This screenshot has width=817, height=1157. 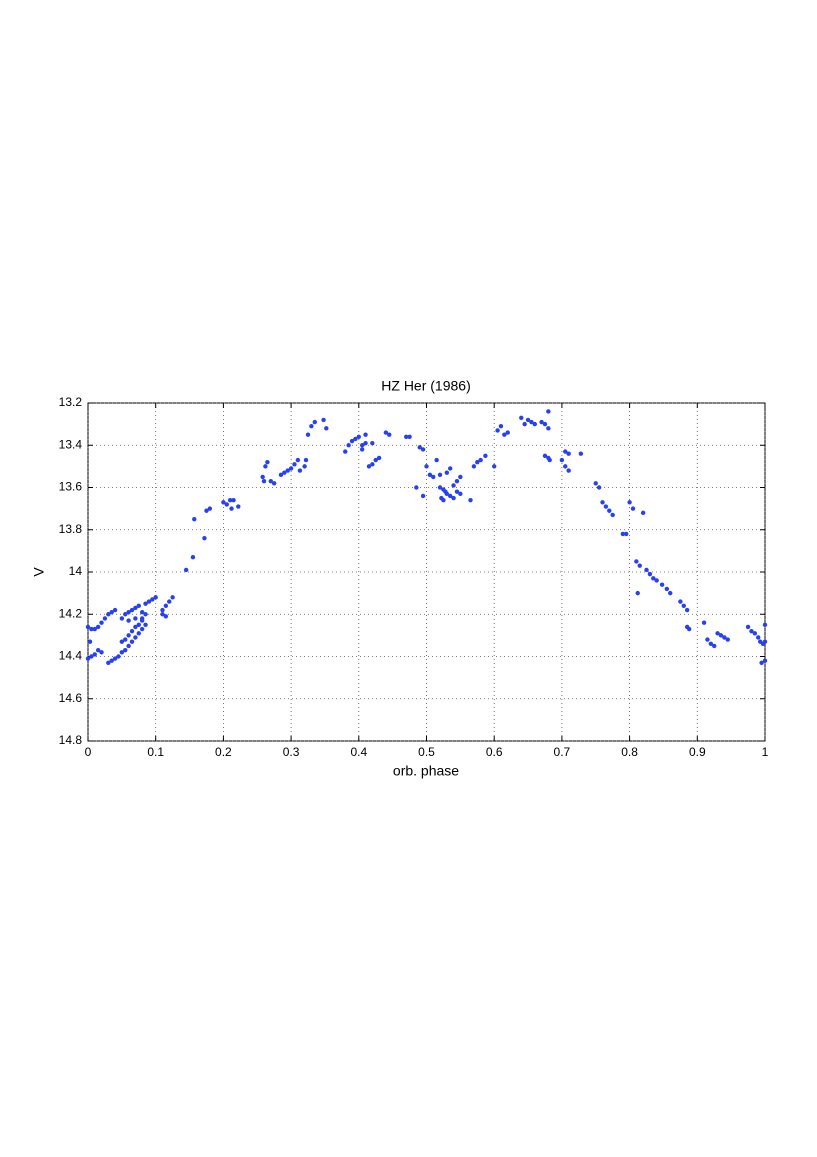 What do you see at coordinates (71, 444) in the screenshot?
I see `y-tick-label: 13.4` at bounding box center [71, 444].